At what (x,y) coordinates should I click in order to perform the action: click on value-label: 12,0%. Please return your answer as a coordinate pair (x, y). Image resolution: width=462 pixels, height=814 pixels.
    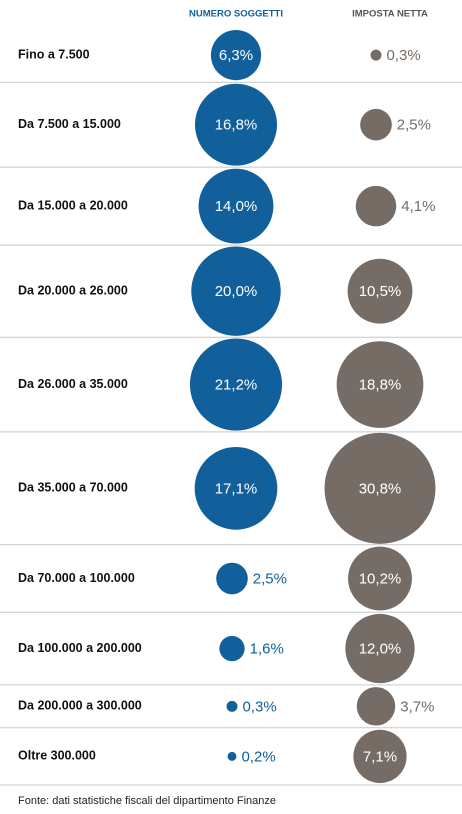
    Looking at the image, I should click on (380, 649).